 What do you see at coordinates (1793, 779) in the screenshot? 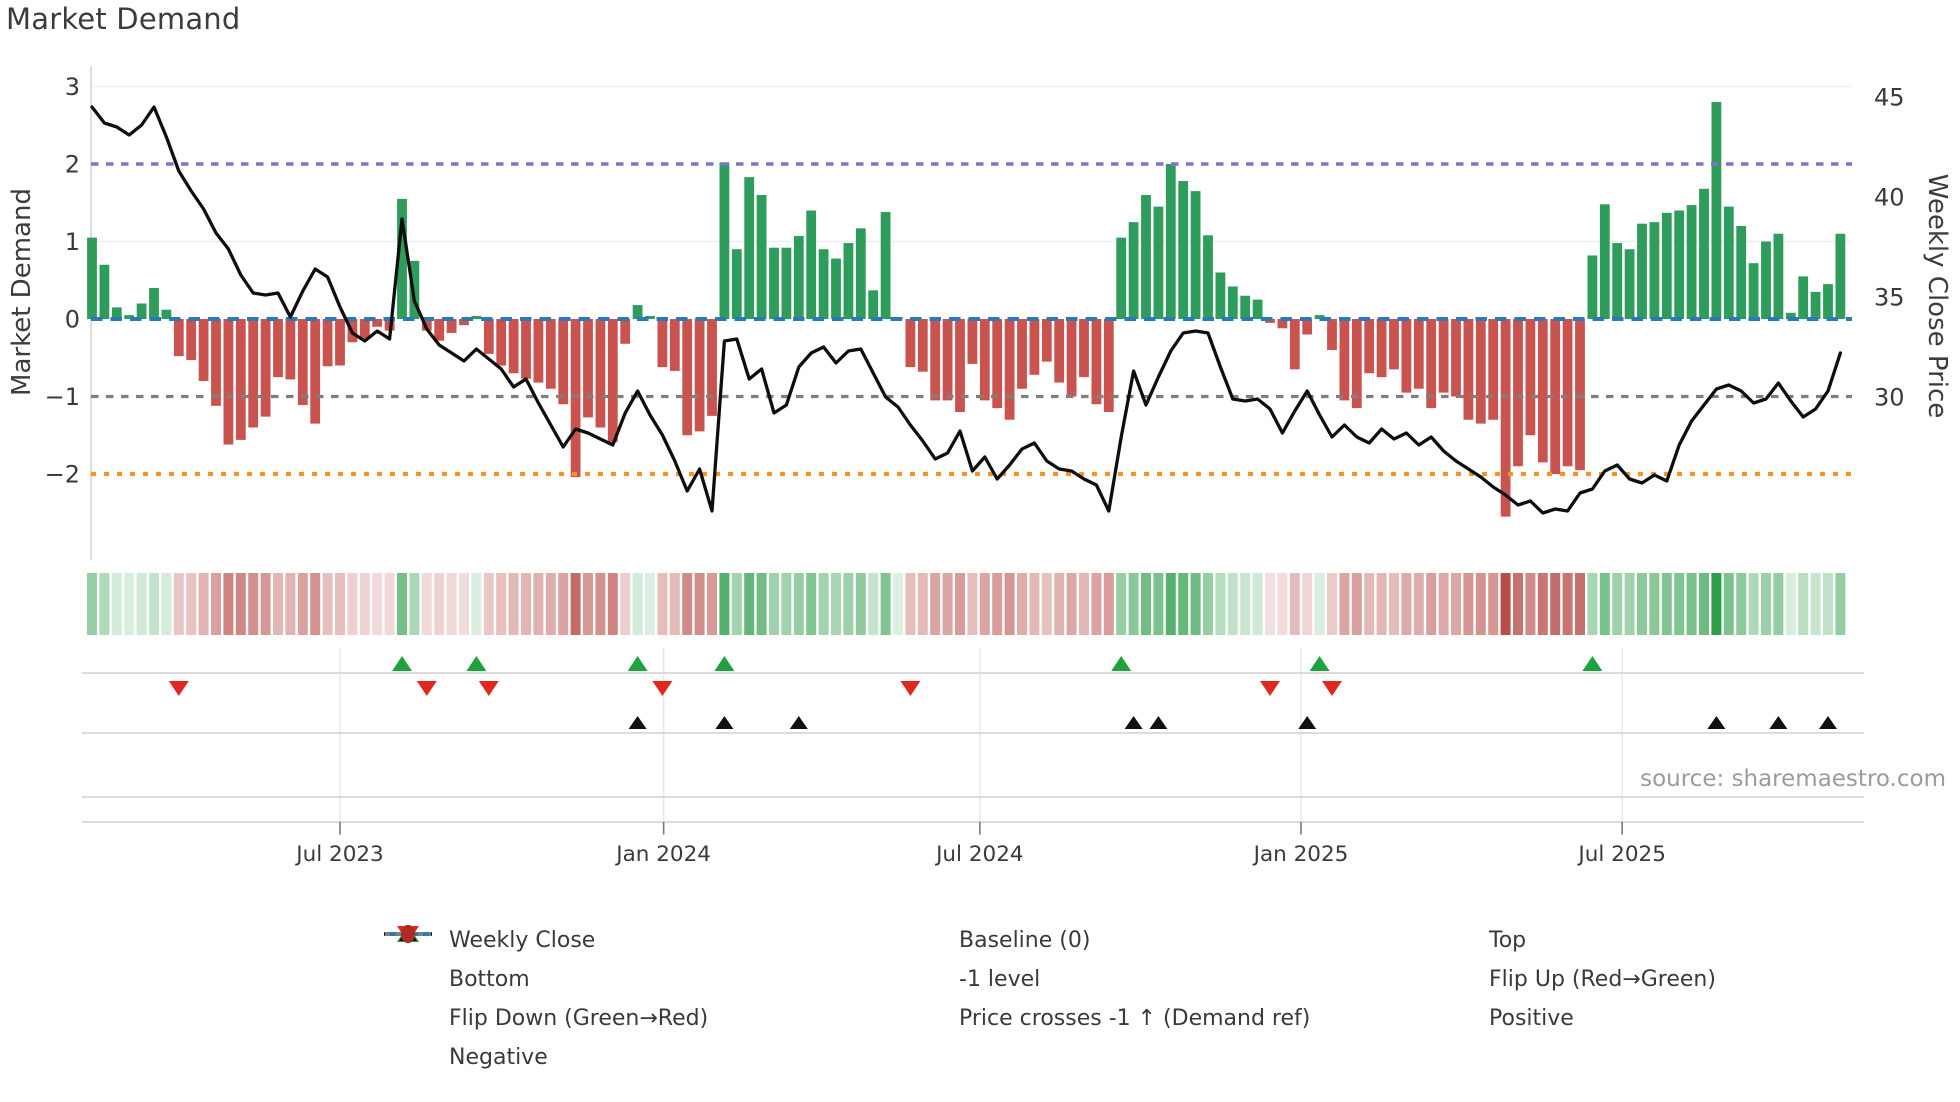
I see `source-text: source: sharemaestro.com` at bounding box center [1793, 779].